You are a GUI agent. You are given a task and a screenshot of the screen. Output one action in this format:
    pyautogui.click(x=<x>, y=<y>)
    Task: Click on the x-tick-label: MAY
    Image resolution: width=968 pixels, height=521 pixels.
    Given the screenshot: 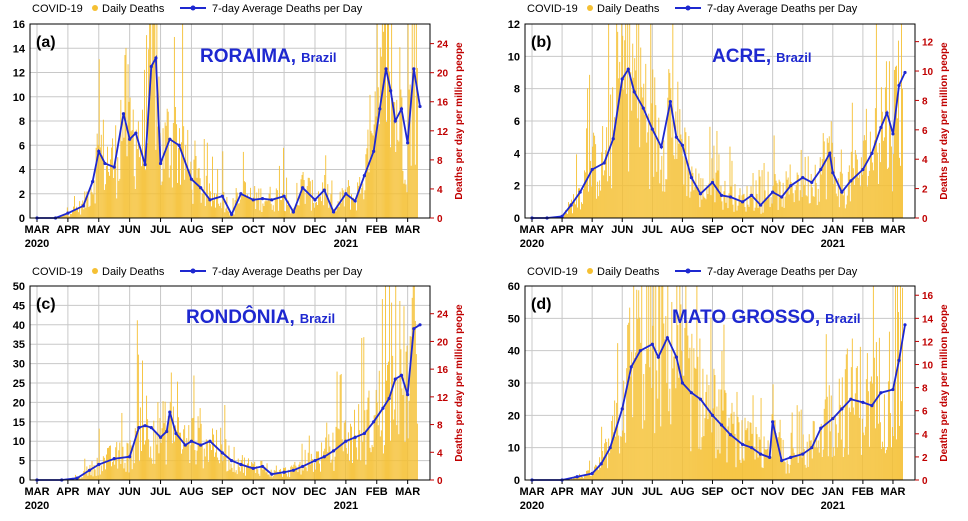 What is the action you would take?
    pyautogui.click(x=592, y=492)
    